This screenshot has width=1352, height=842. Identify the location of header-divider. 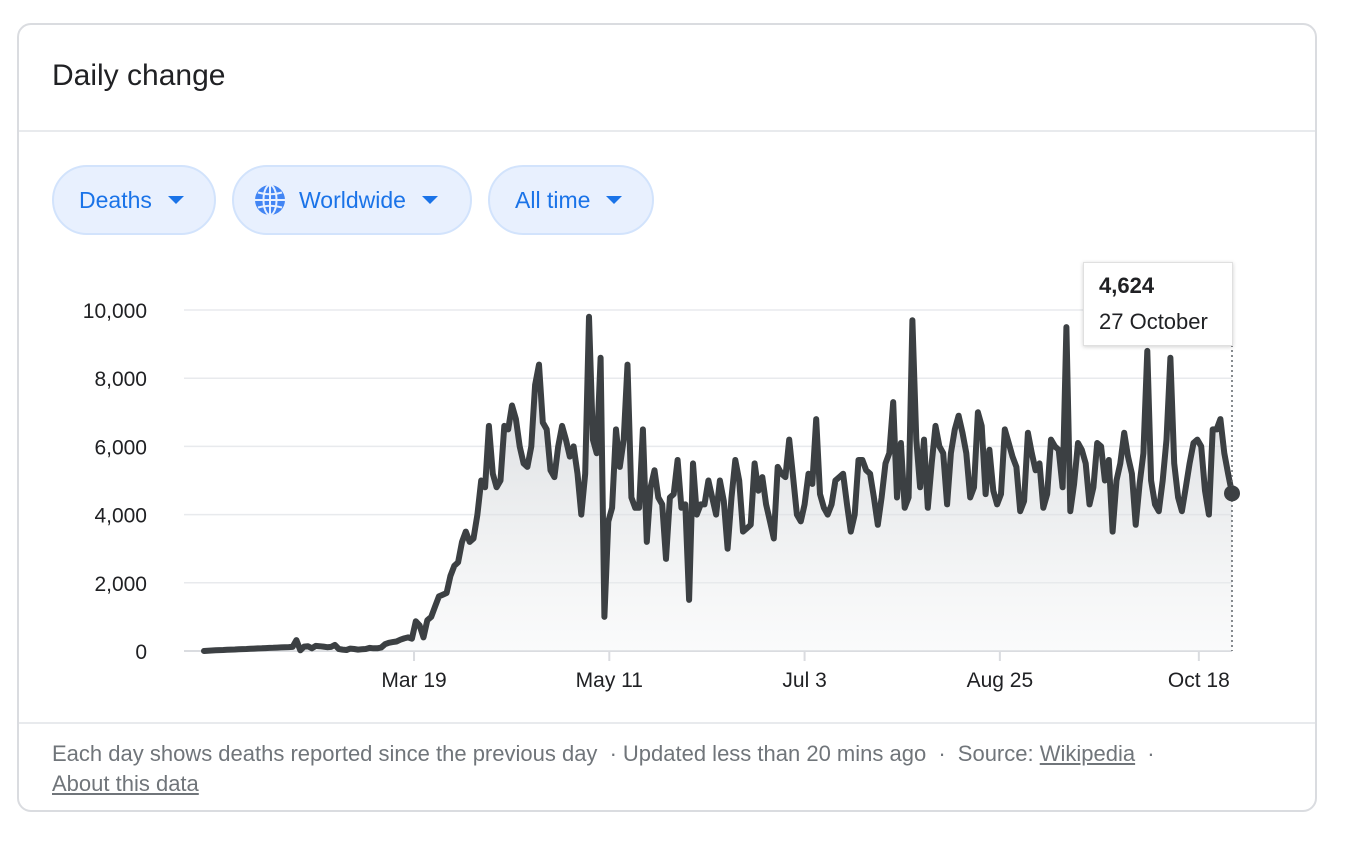
(667, 131).